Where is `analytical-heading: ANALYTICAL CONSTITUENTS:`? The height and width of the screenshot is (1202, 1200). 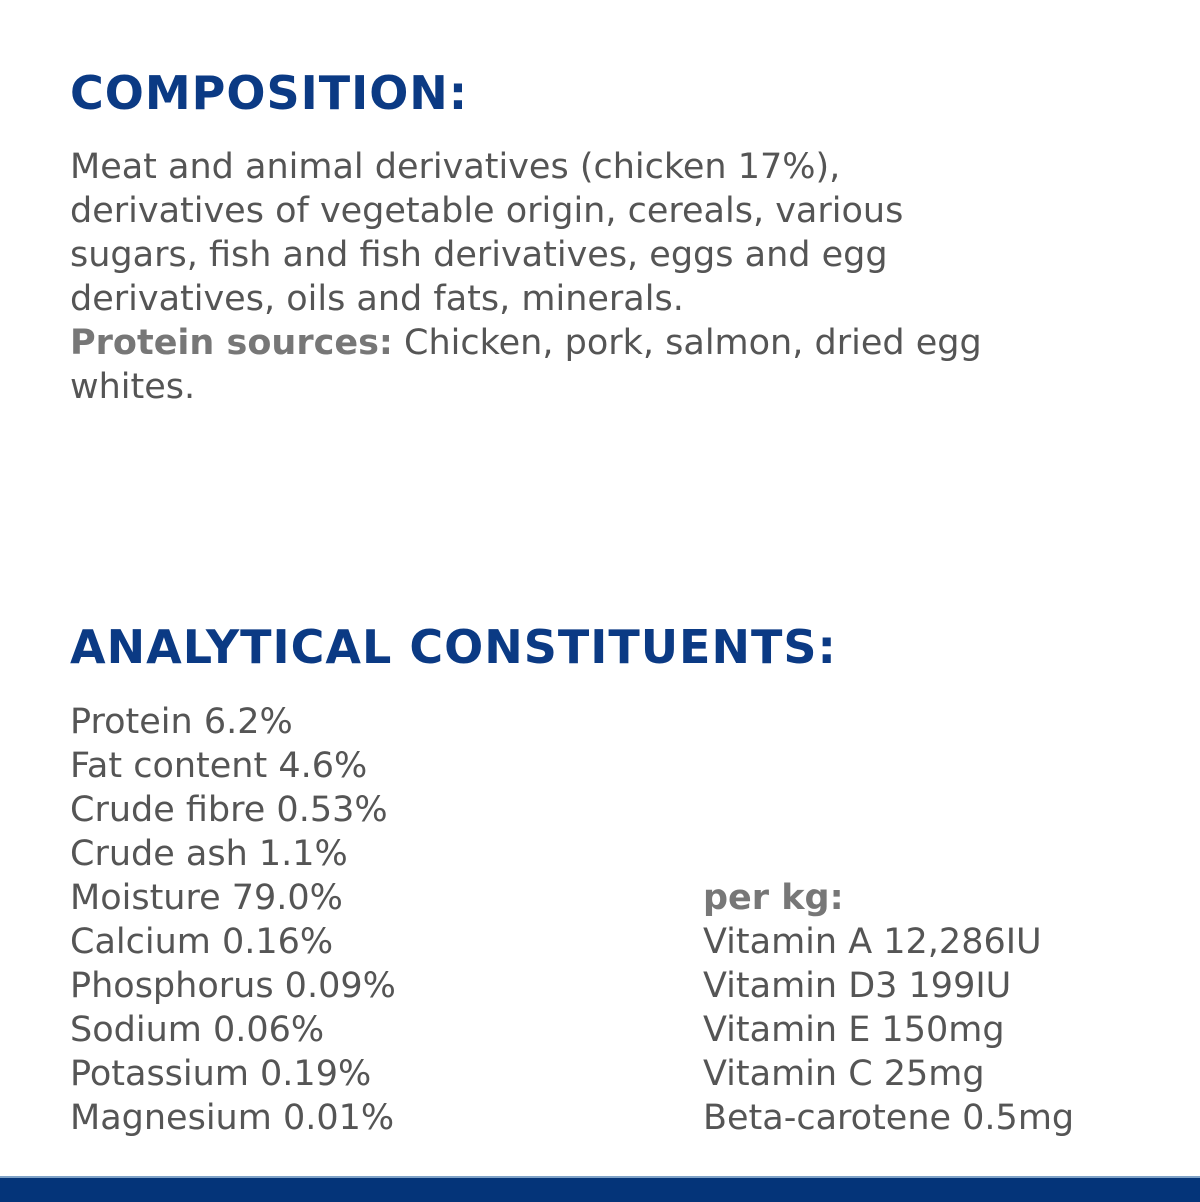 analytical-heading: ANALYTICAL CONSTITUENTS: is located at coordinates (453, 647).